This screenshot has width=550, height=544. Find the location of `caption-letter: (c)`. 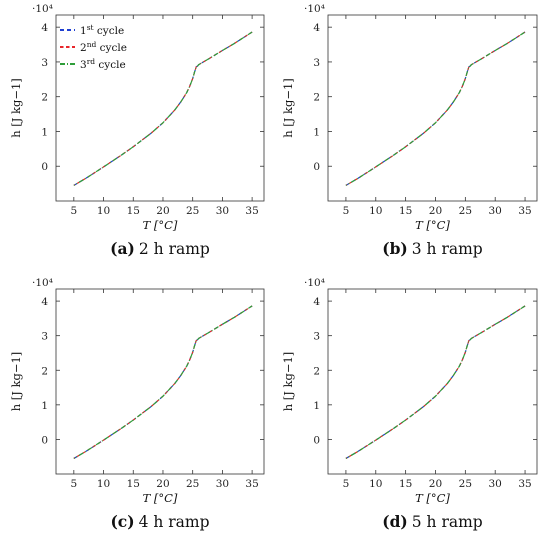

caption-letter: (c) is located at coordinates (122, 521).